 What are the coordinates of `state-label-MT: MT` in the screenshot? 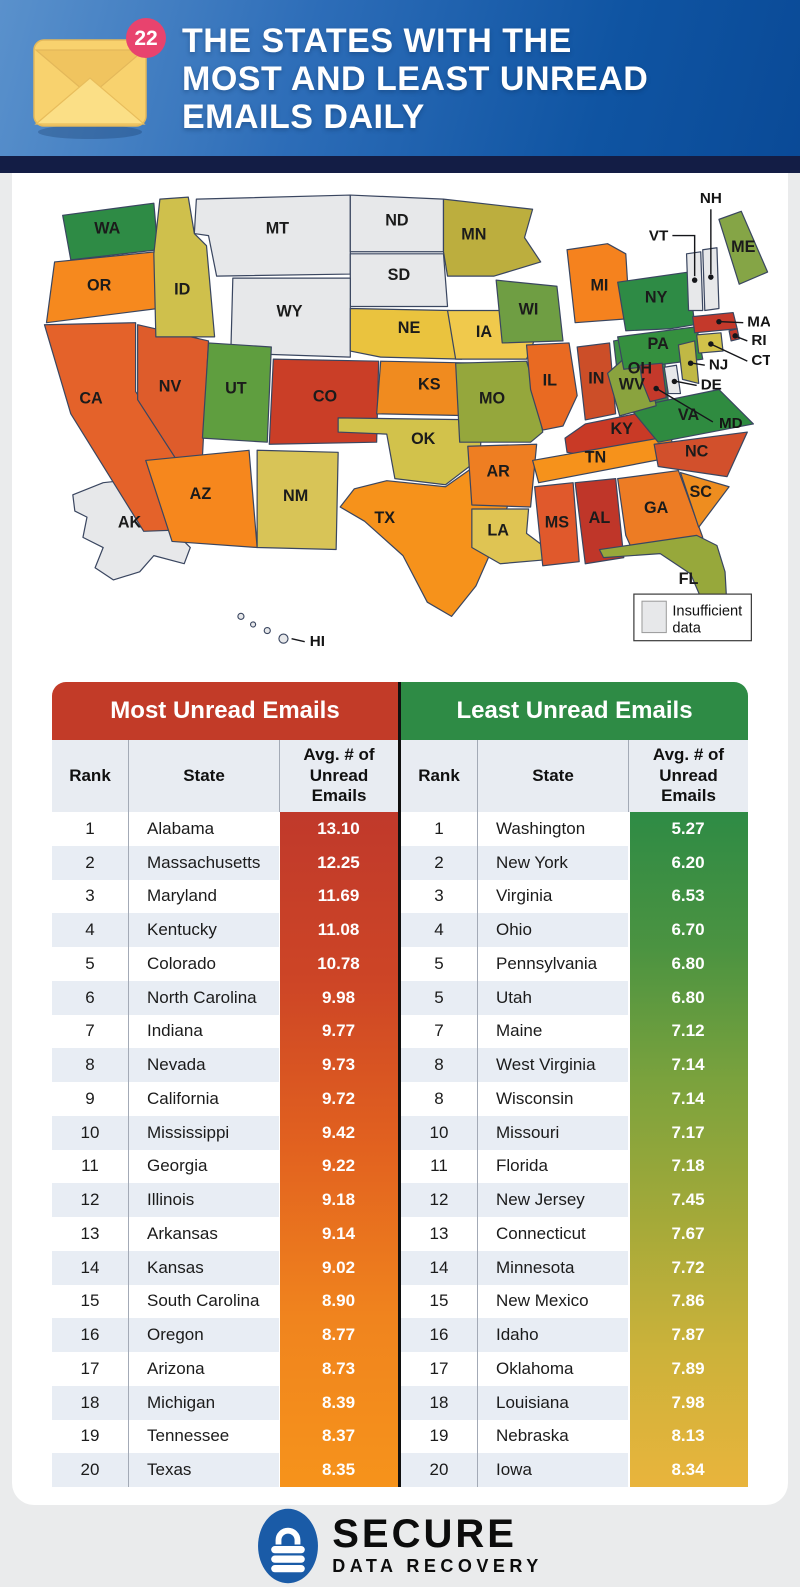 It's located at (277, 229).